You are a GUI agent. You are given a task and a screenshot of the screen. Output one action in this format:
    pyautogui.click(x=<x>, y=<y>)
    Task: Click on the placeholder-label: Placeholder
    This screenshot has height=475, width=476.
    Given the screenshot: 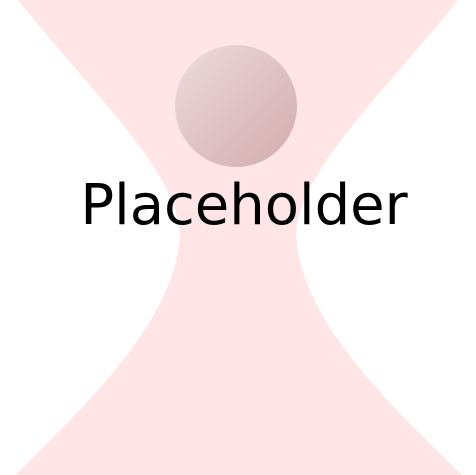 What is the action you would take?
    pyautogui.click(x=244, y=205)
    